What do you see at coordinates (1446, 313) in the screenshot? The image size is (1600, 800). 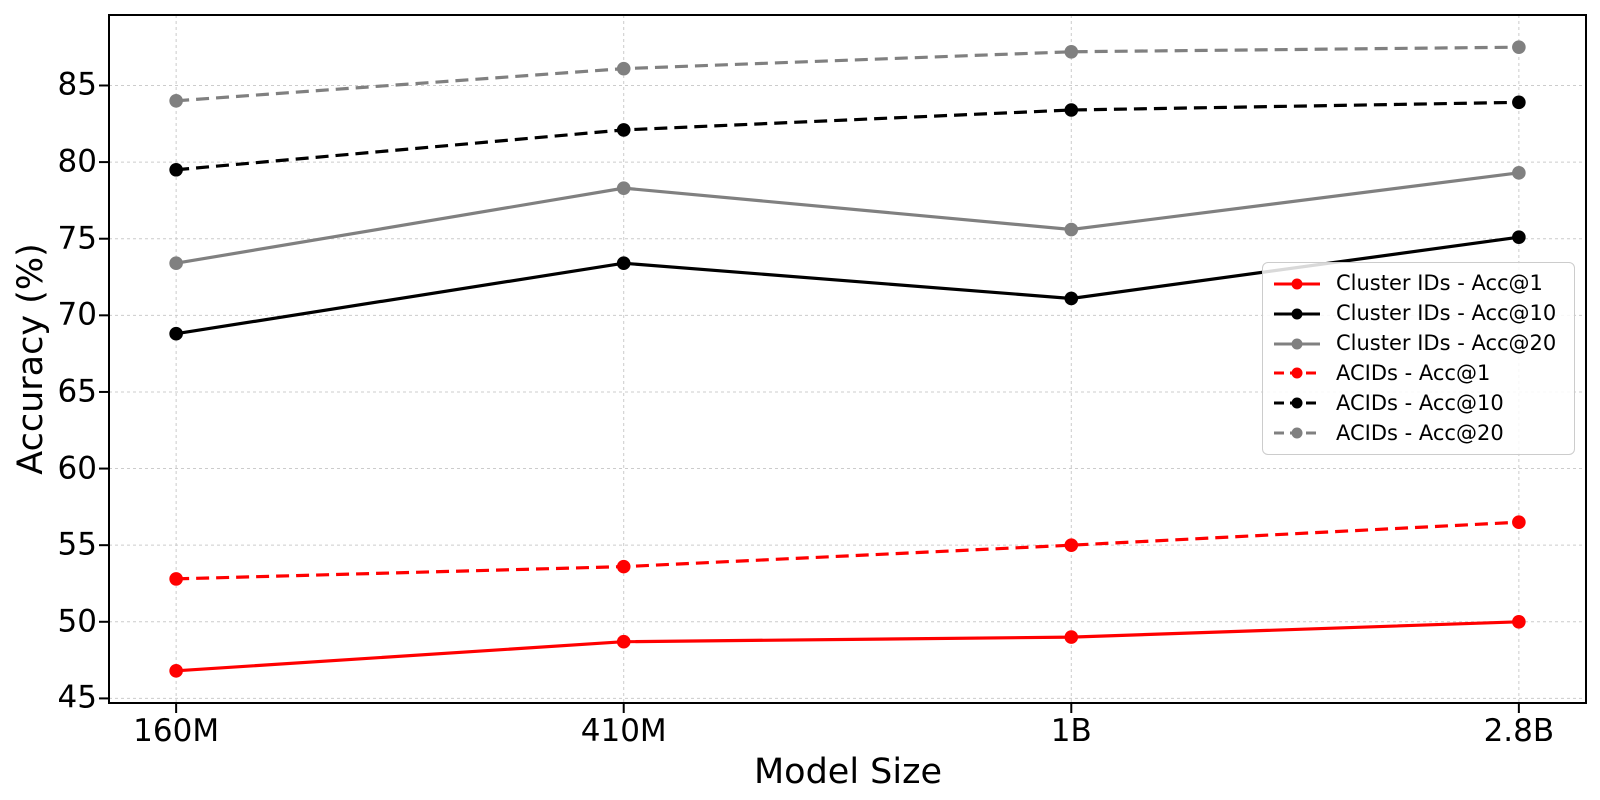 I see `legend-label: Cluster IDs - Acc@10` at bounding box center [1446, 313].